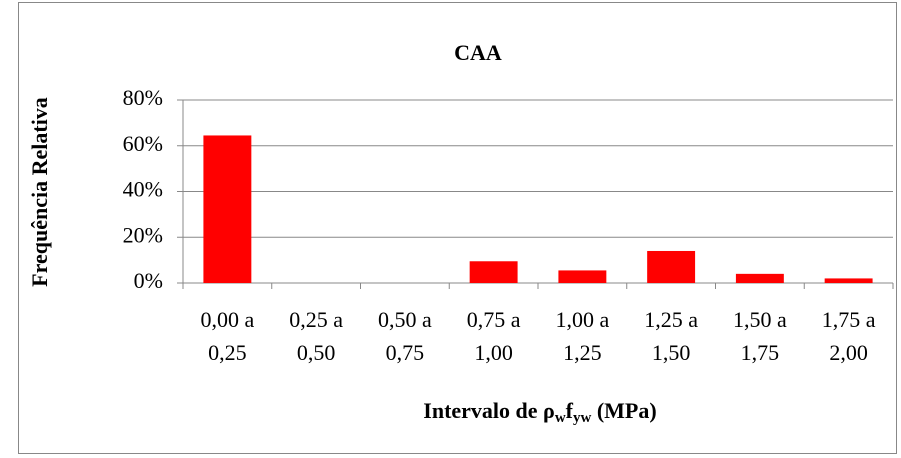 The height and width of the screenshot is (458, 901). What do you see at coordinates (493, 352) in the screenshot?
I see `x-tick-label: 1,00` at bounding box center [493, 352].